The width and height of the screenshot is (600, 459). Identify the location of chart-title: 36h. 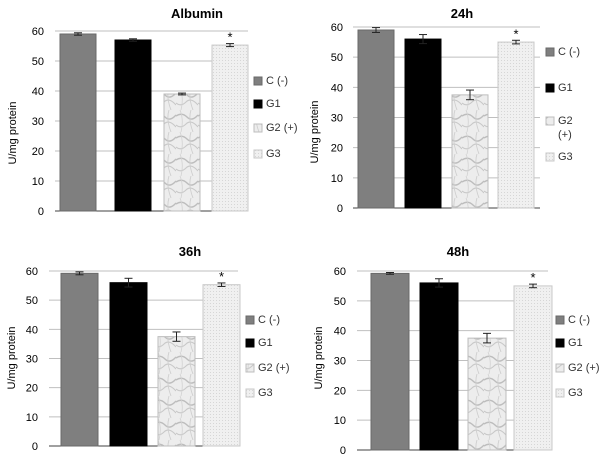
(190, 251).